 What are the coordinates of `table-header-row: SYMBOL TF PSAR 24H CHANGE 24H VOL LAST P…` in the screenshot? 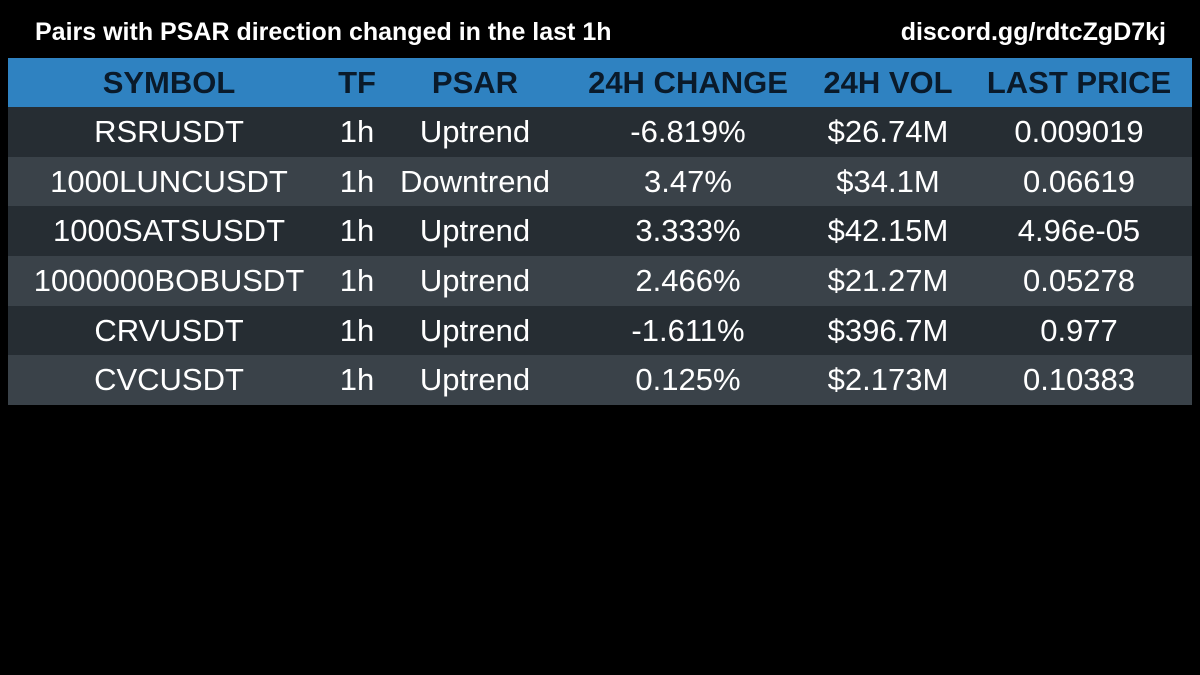 It's located at (600, 82).